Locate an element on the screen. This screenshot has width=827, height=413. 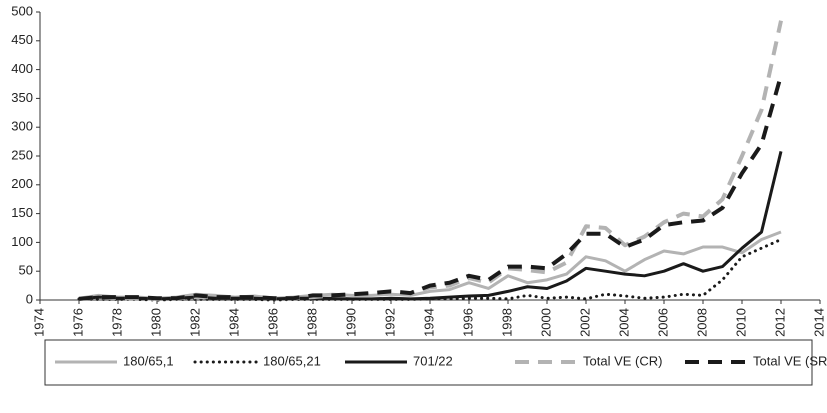
x-tick-label: 1988 is located at coordinates (311, 322).